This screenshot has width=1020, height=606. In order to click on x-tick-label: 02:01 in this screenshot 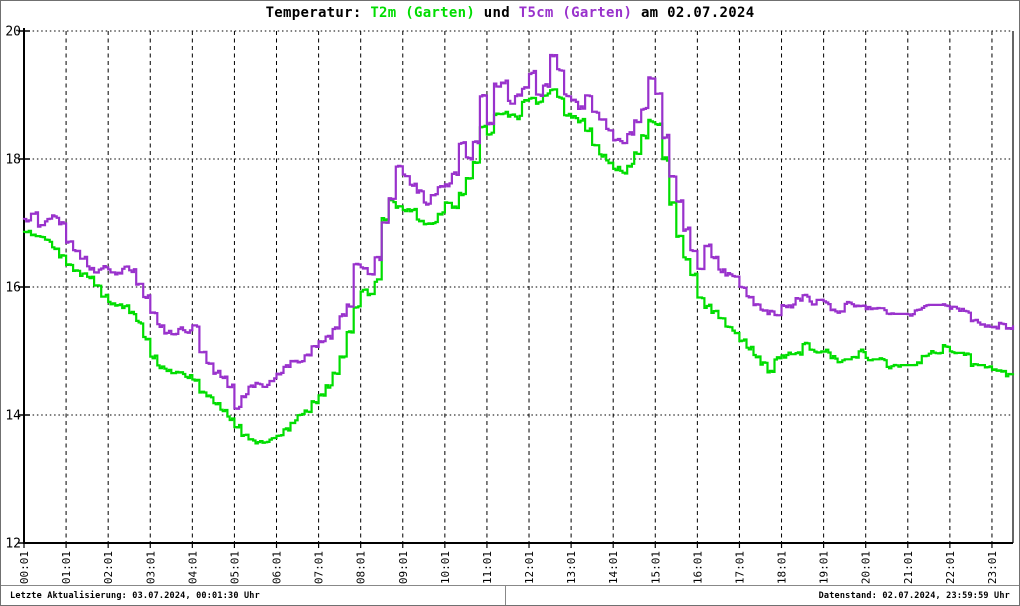, I will do `click(108, 567)`.